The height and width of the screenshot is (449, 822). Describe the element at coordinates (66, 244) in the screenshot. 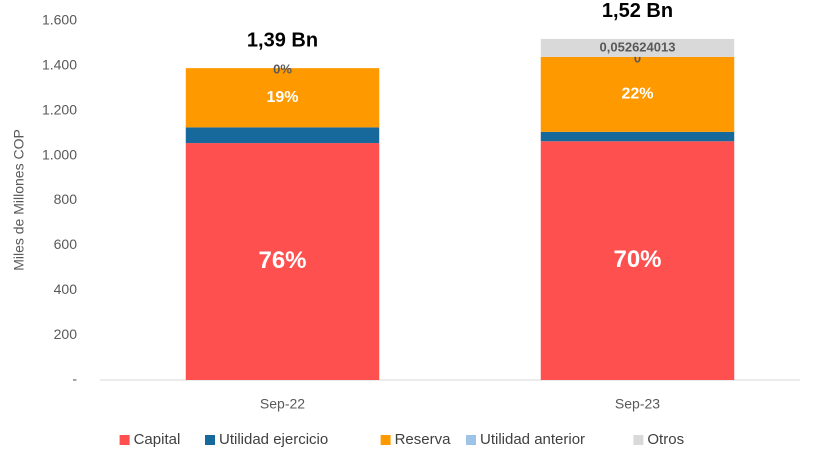

I see `y-tick-label: 600` at that location.